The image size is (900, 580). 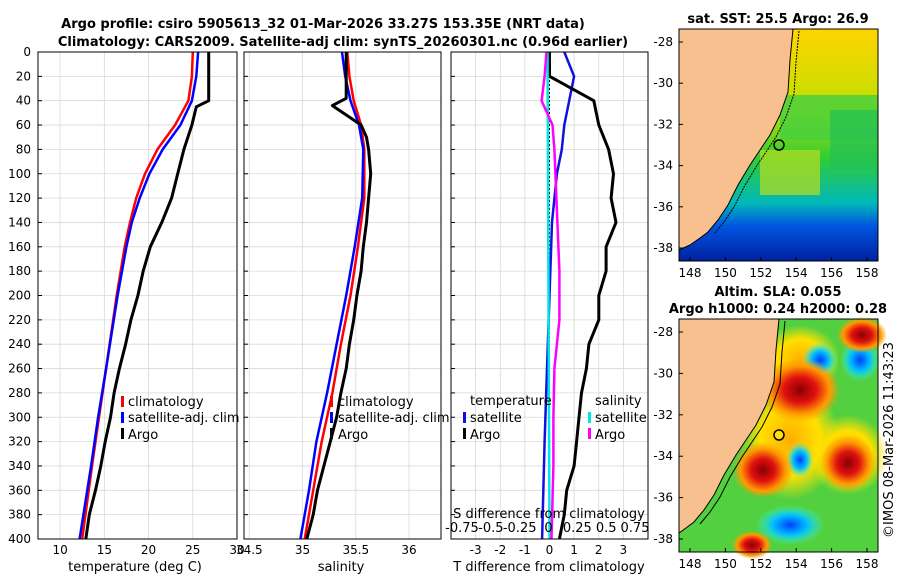 I want to click on series-line-salinity-satellite, so click(x=548, y=295).